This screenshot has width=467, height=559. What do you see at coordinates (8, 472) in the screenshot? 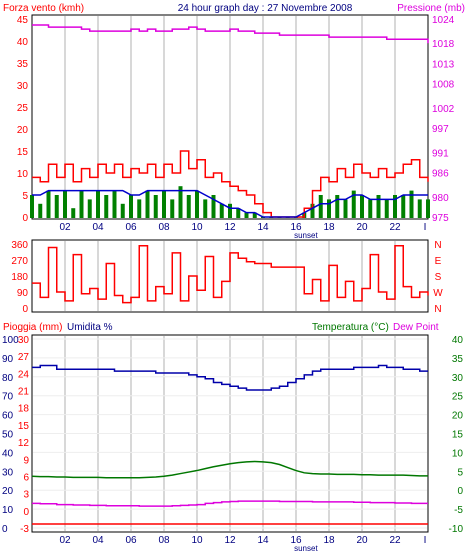
I see `rain-tick-label: 30` at bounding box center [8, 472].